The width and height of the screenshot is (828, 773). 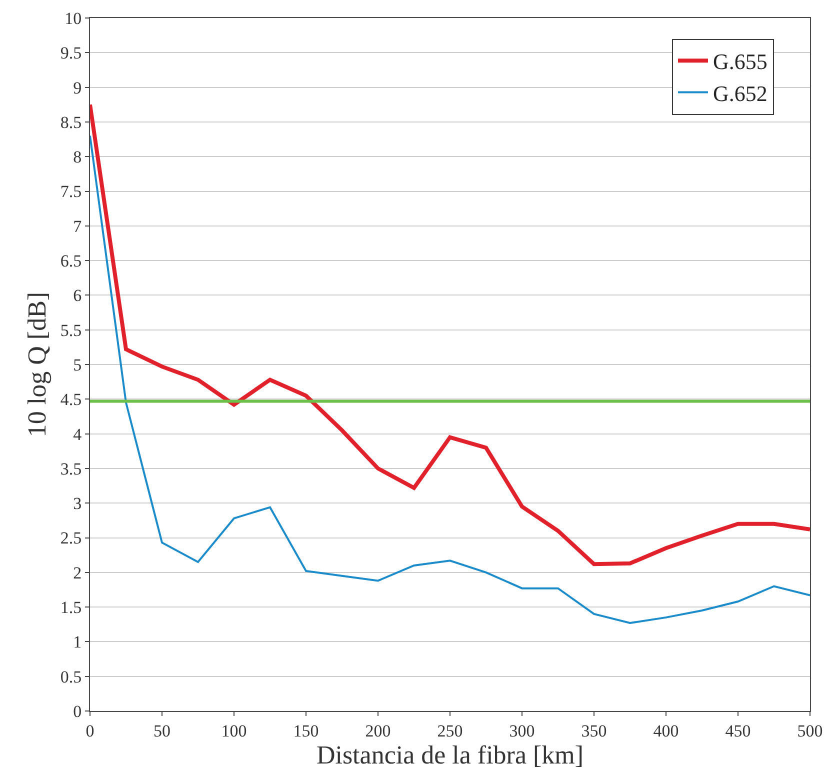 What do you see at coordinates (77, 88) in the screenshot?
I see `y-tick-label: 9` at bounding box center [77, 88].